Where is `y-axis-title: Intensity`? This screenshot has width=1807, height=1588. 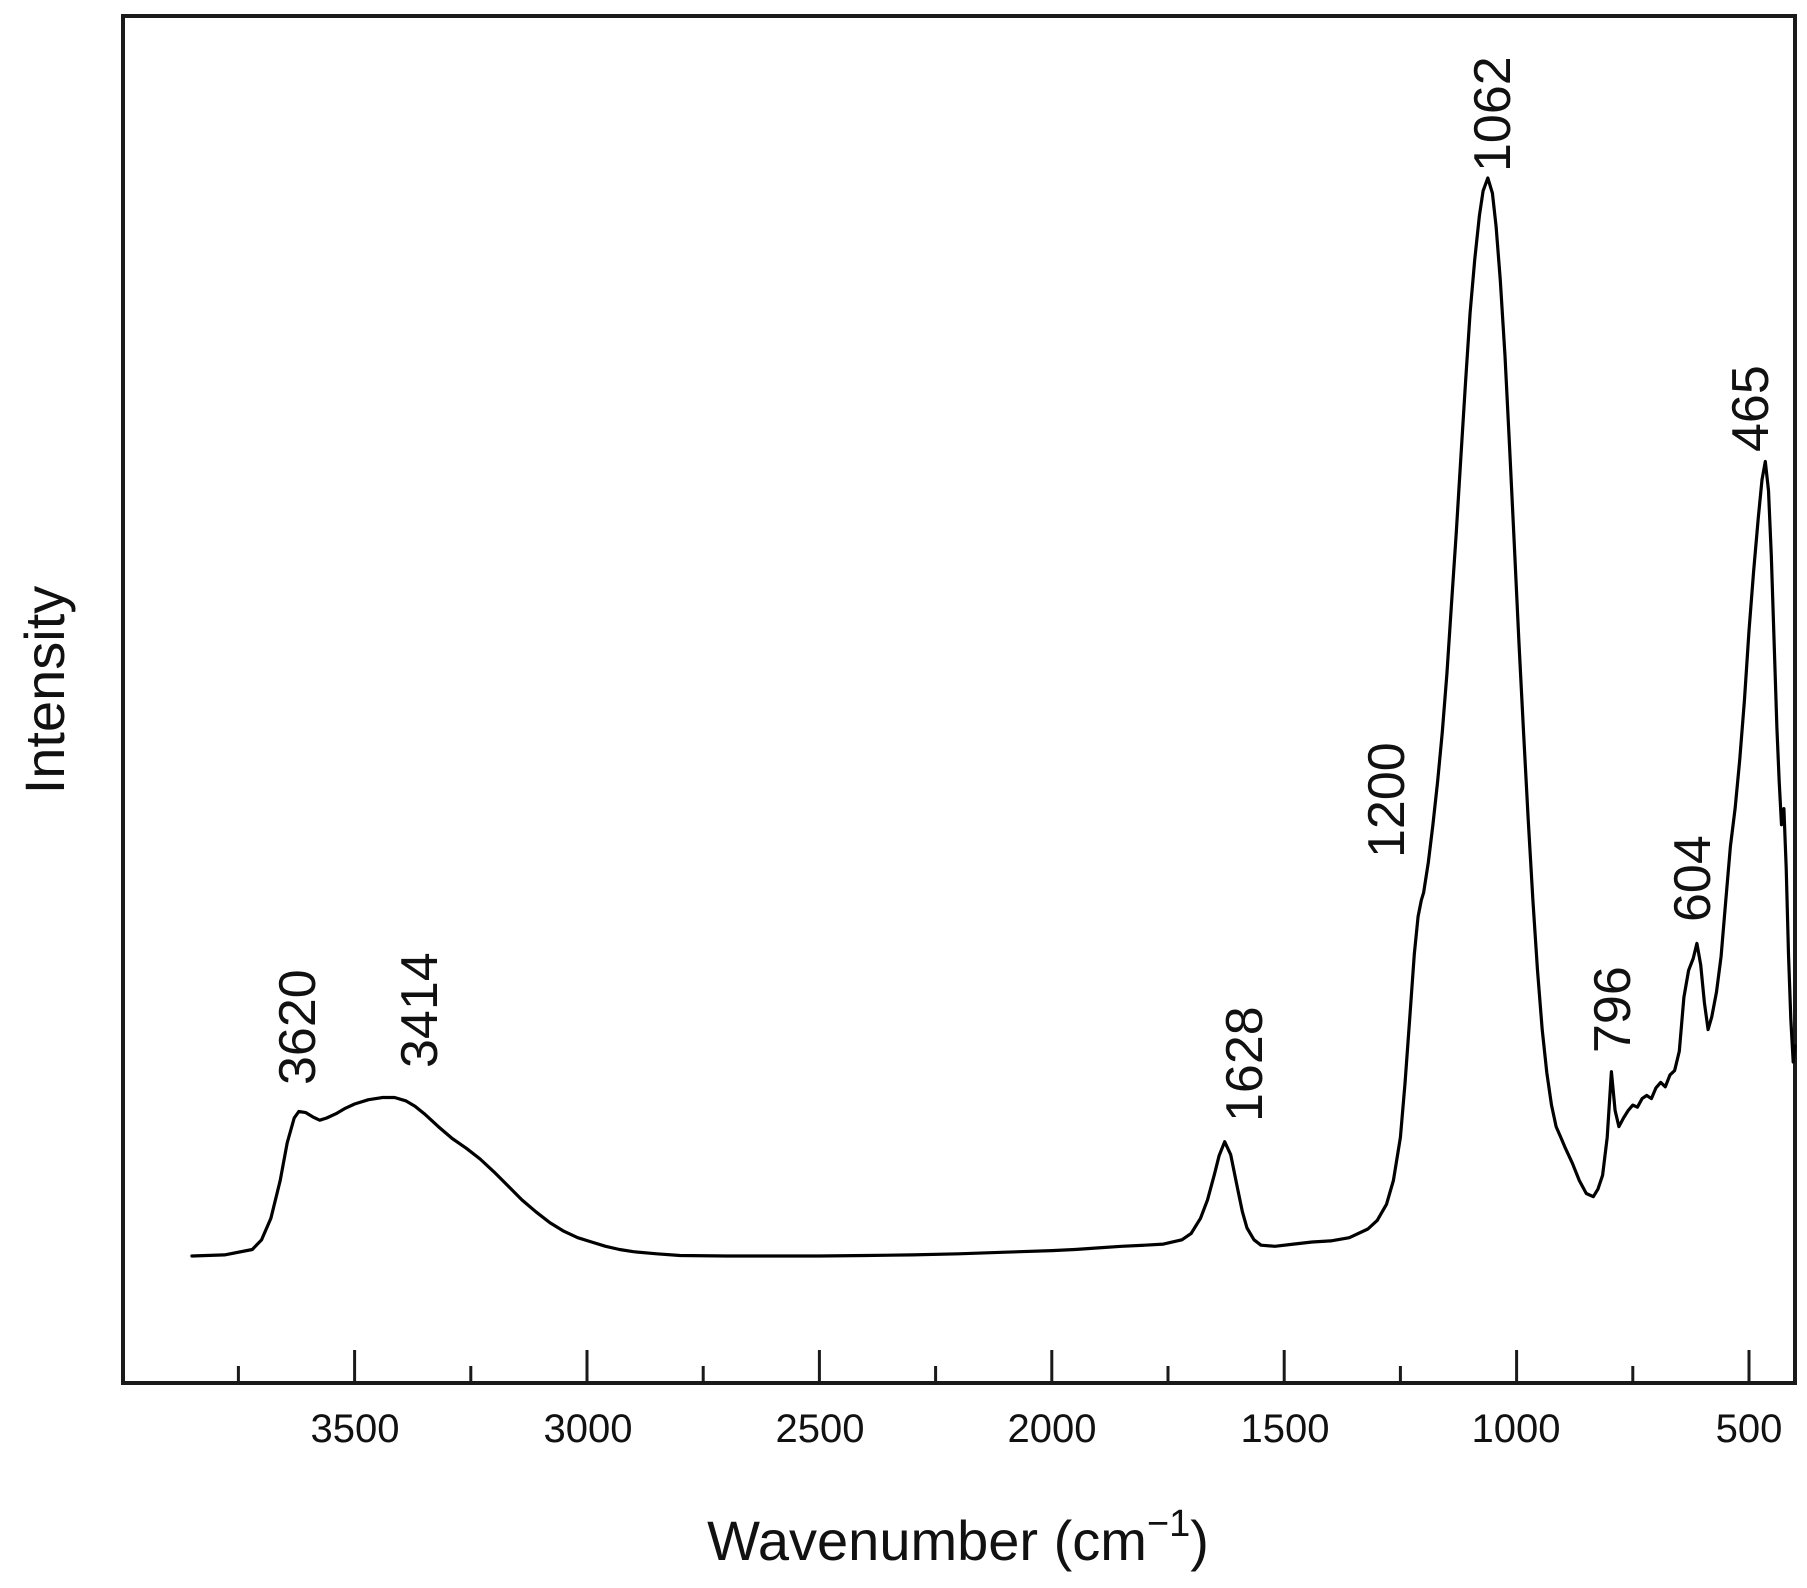
y-axis-title: Intensity is located at coordinates (44, 690).